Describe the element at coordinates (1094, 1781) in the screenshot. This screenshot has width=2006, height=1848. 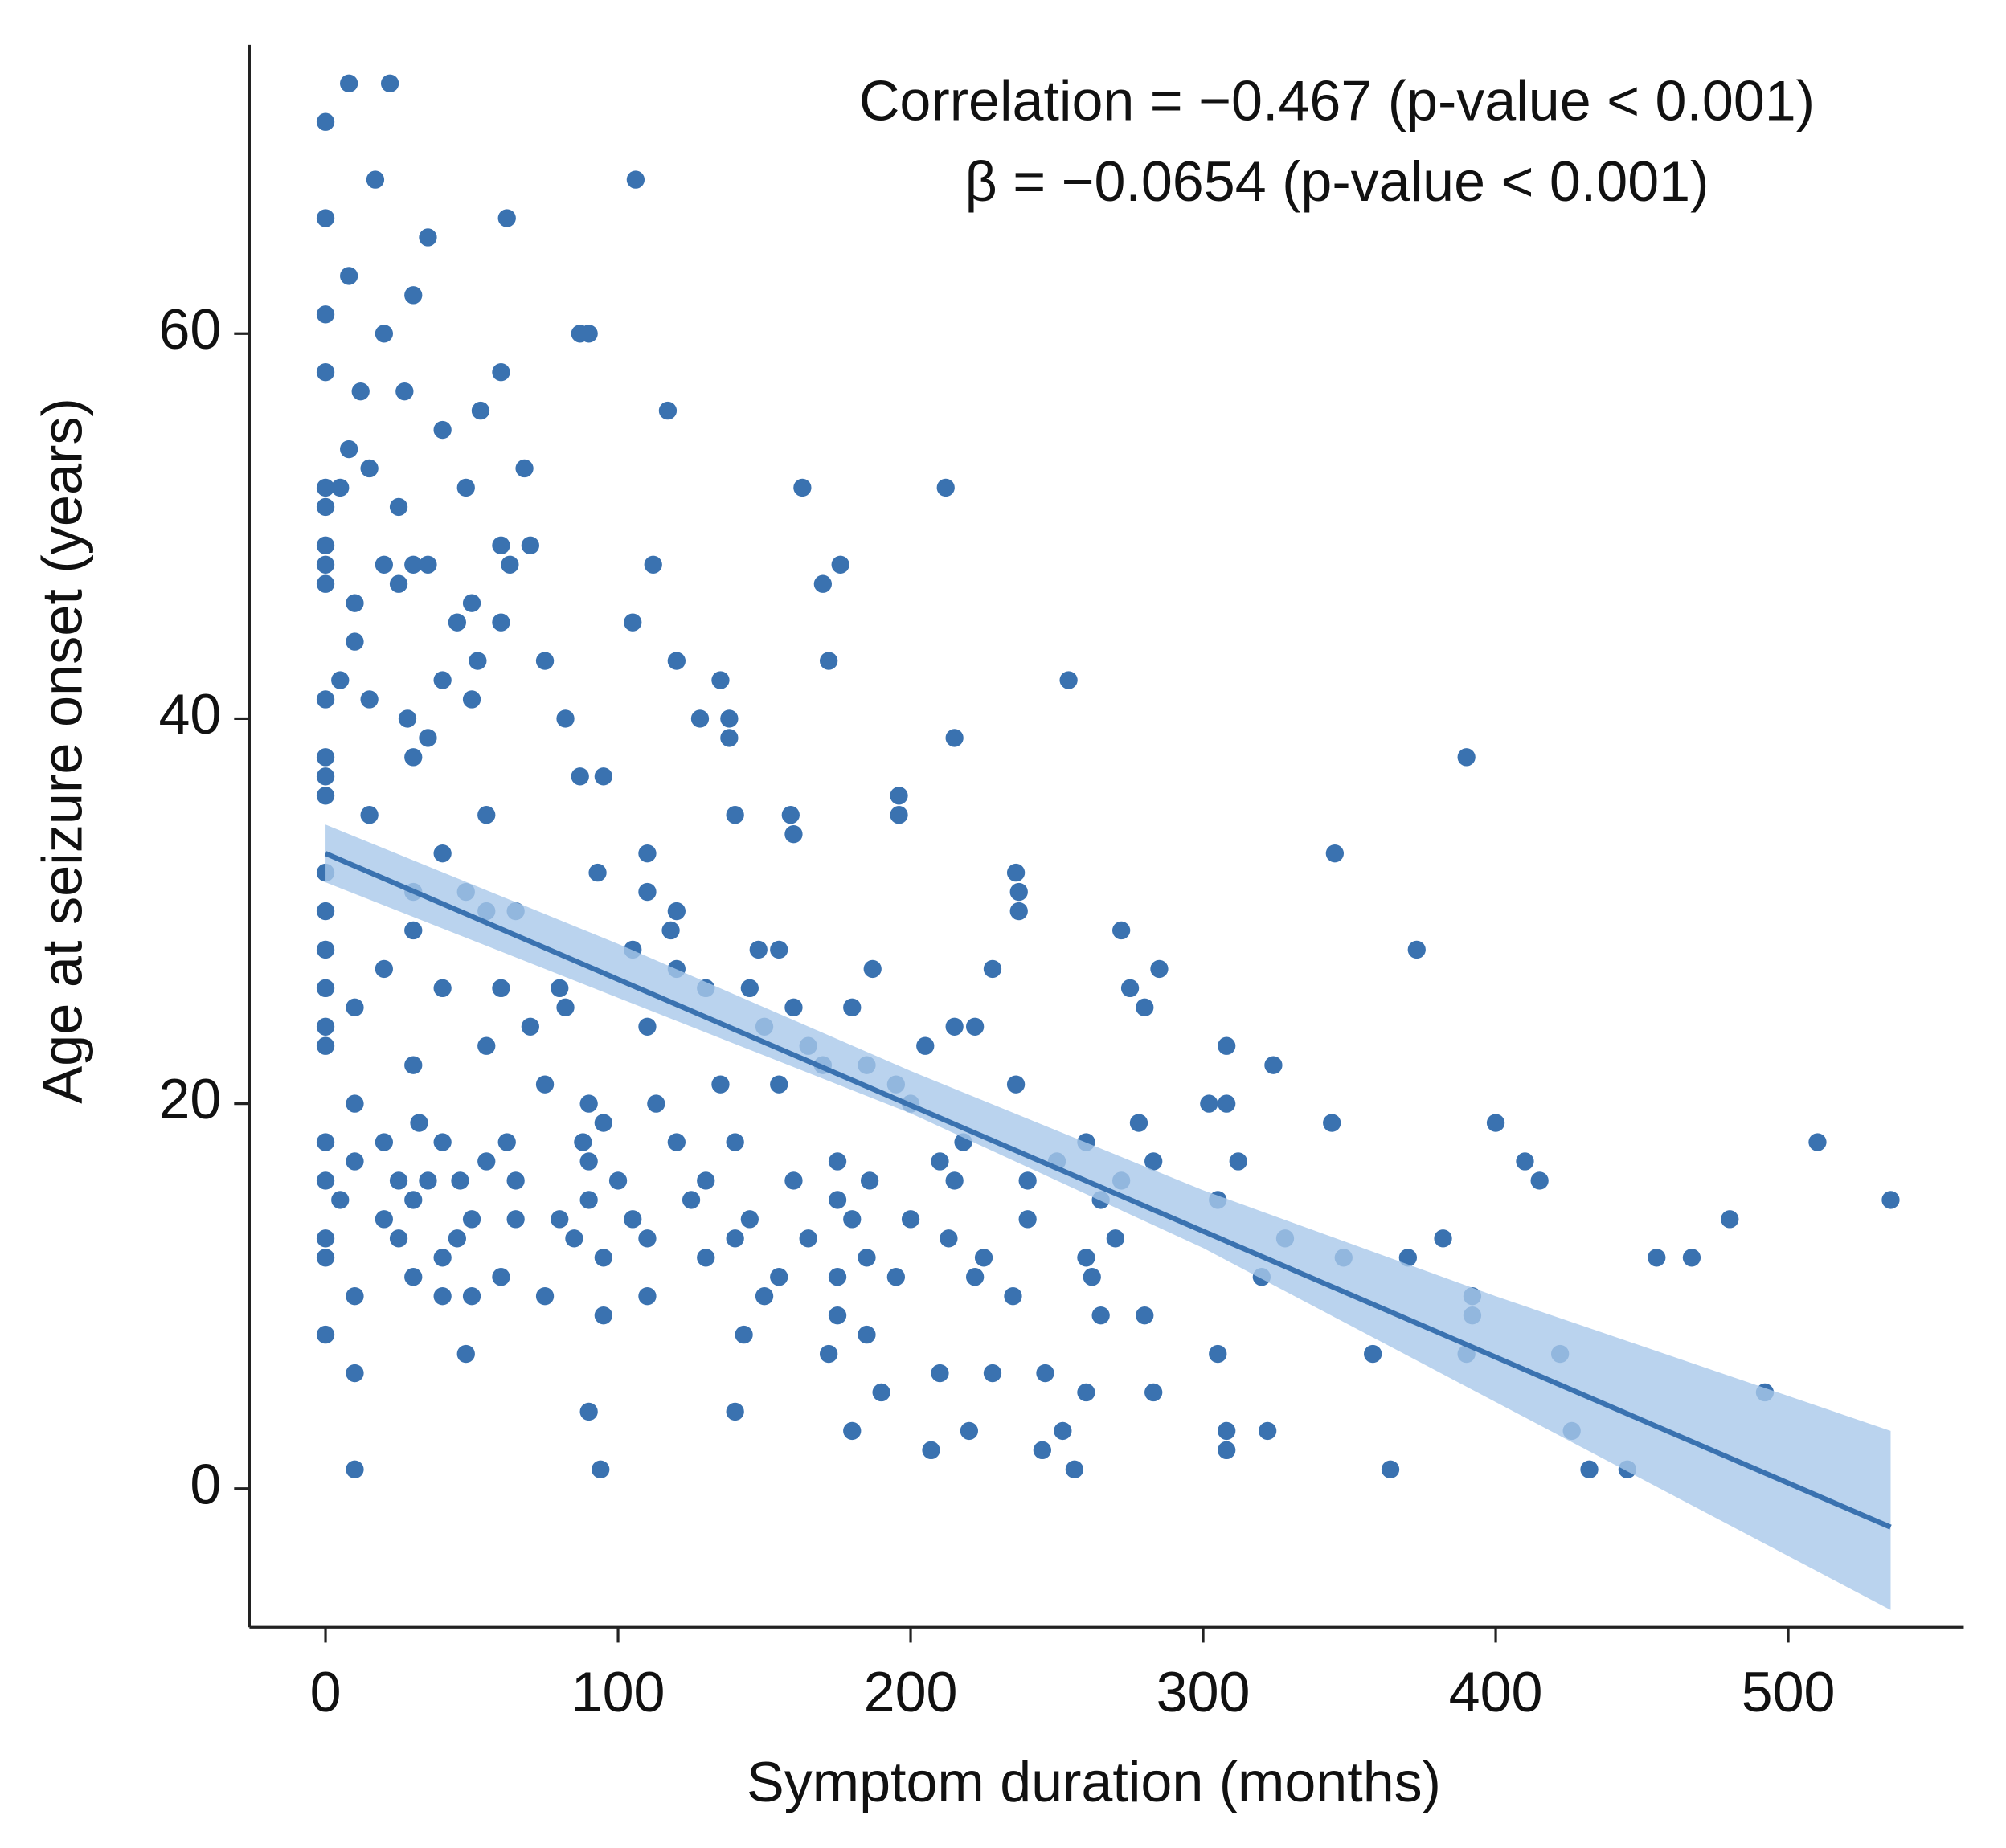
I see `x-axis-label: Symptom duration (months)` at that location.